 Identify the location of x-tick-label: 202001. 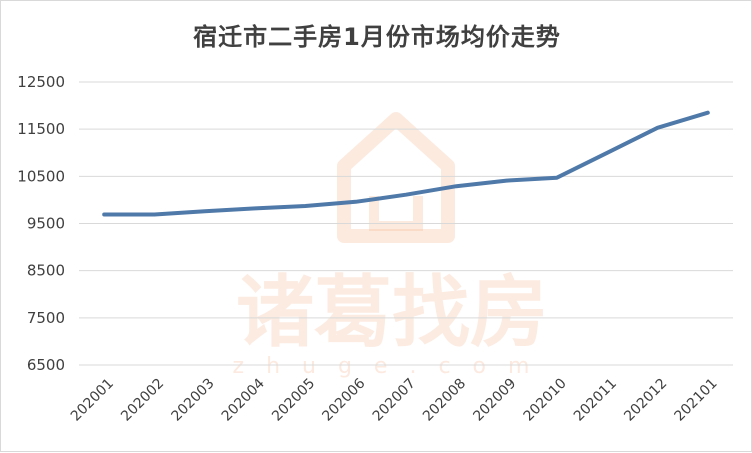
(92, 400).